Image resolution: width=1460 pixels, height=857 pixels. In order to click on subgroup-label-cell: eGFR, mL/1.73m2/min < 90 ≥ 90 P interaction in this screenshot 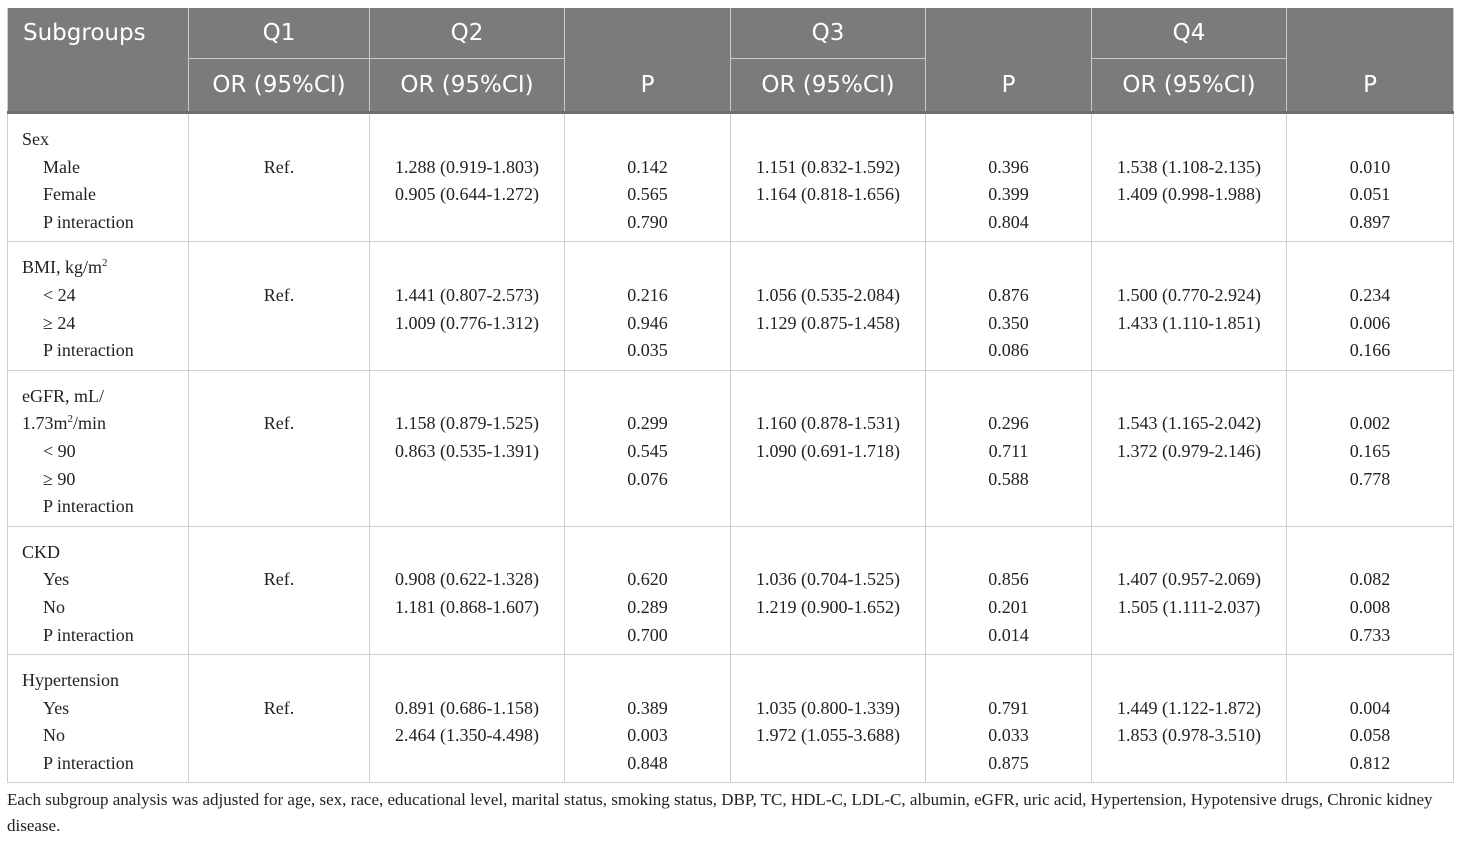, I will do `click(98, 448)`.